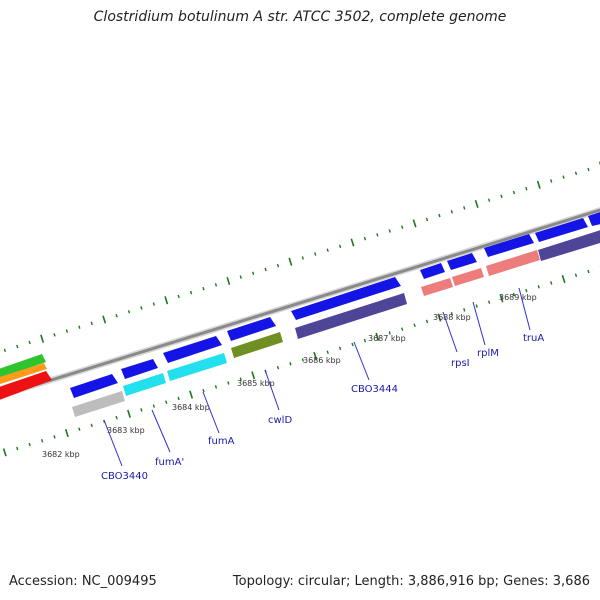 The width and height of the screenshot is (600, 600). What do you see at coordinates (533, 338) in the screenshot?
I see `gene-label: truA` at bounding box center [533, 338].